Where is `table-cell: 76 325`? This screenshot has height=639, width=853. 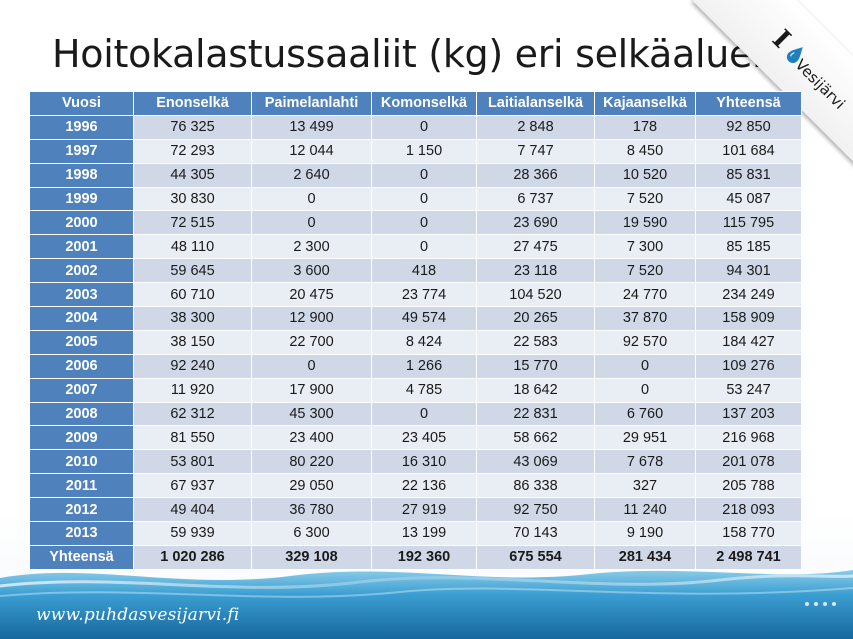
table-cell: 76 325 is located at coordinates (192, 127).